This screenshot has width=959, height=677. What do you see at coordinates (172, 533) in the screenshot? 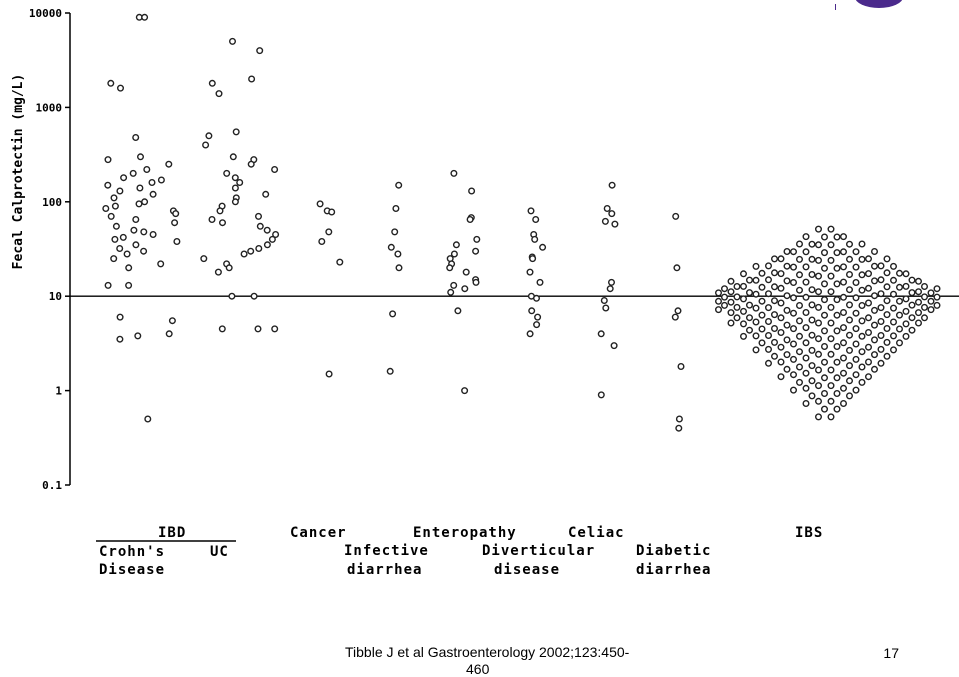
I see `group-label-ibd: IBD` at bounding box center [172, 533].